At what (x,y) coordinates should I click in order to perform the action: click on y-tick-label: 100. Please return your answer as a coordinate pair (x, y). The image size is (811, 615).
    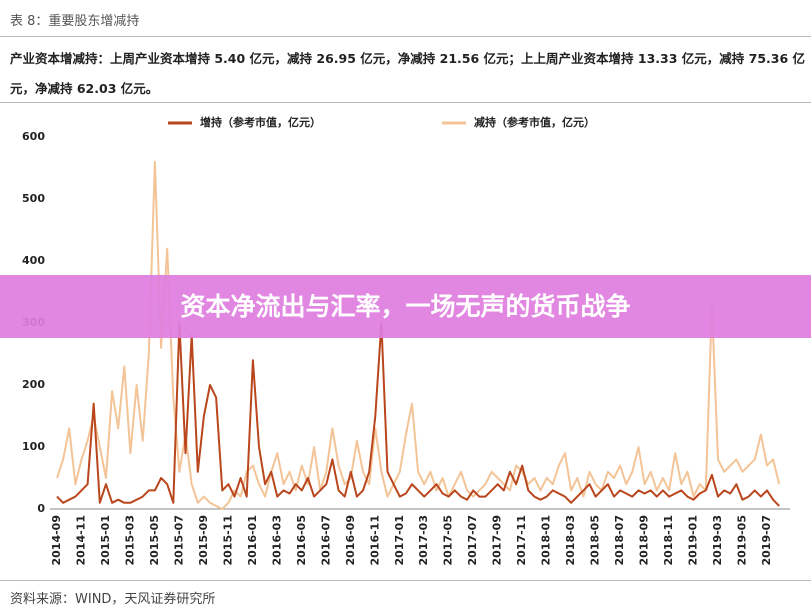
    Looking at the image, I should click on (33, 446).